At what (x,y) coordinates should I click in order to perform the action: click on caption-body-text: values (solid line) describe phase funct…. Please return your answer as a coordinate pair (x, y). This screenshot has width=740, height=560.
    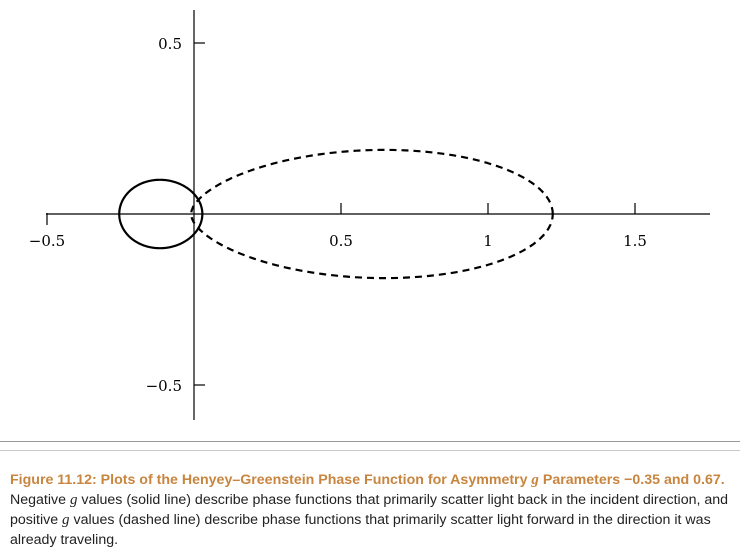
    Looking at the image, I should click on (369, 510).